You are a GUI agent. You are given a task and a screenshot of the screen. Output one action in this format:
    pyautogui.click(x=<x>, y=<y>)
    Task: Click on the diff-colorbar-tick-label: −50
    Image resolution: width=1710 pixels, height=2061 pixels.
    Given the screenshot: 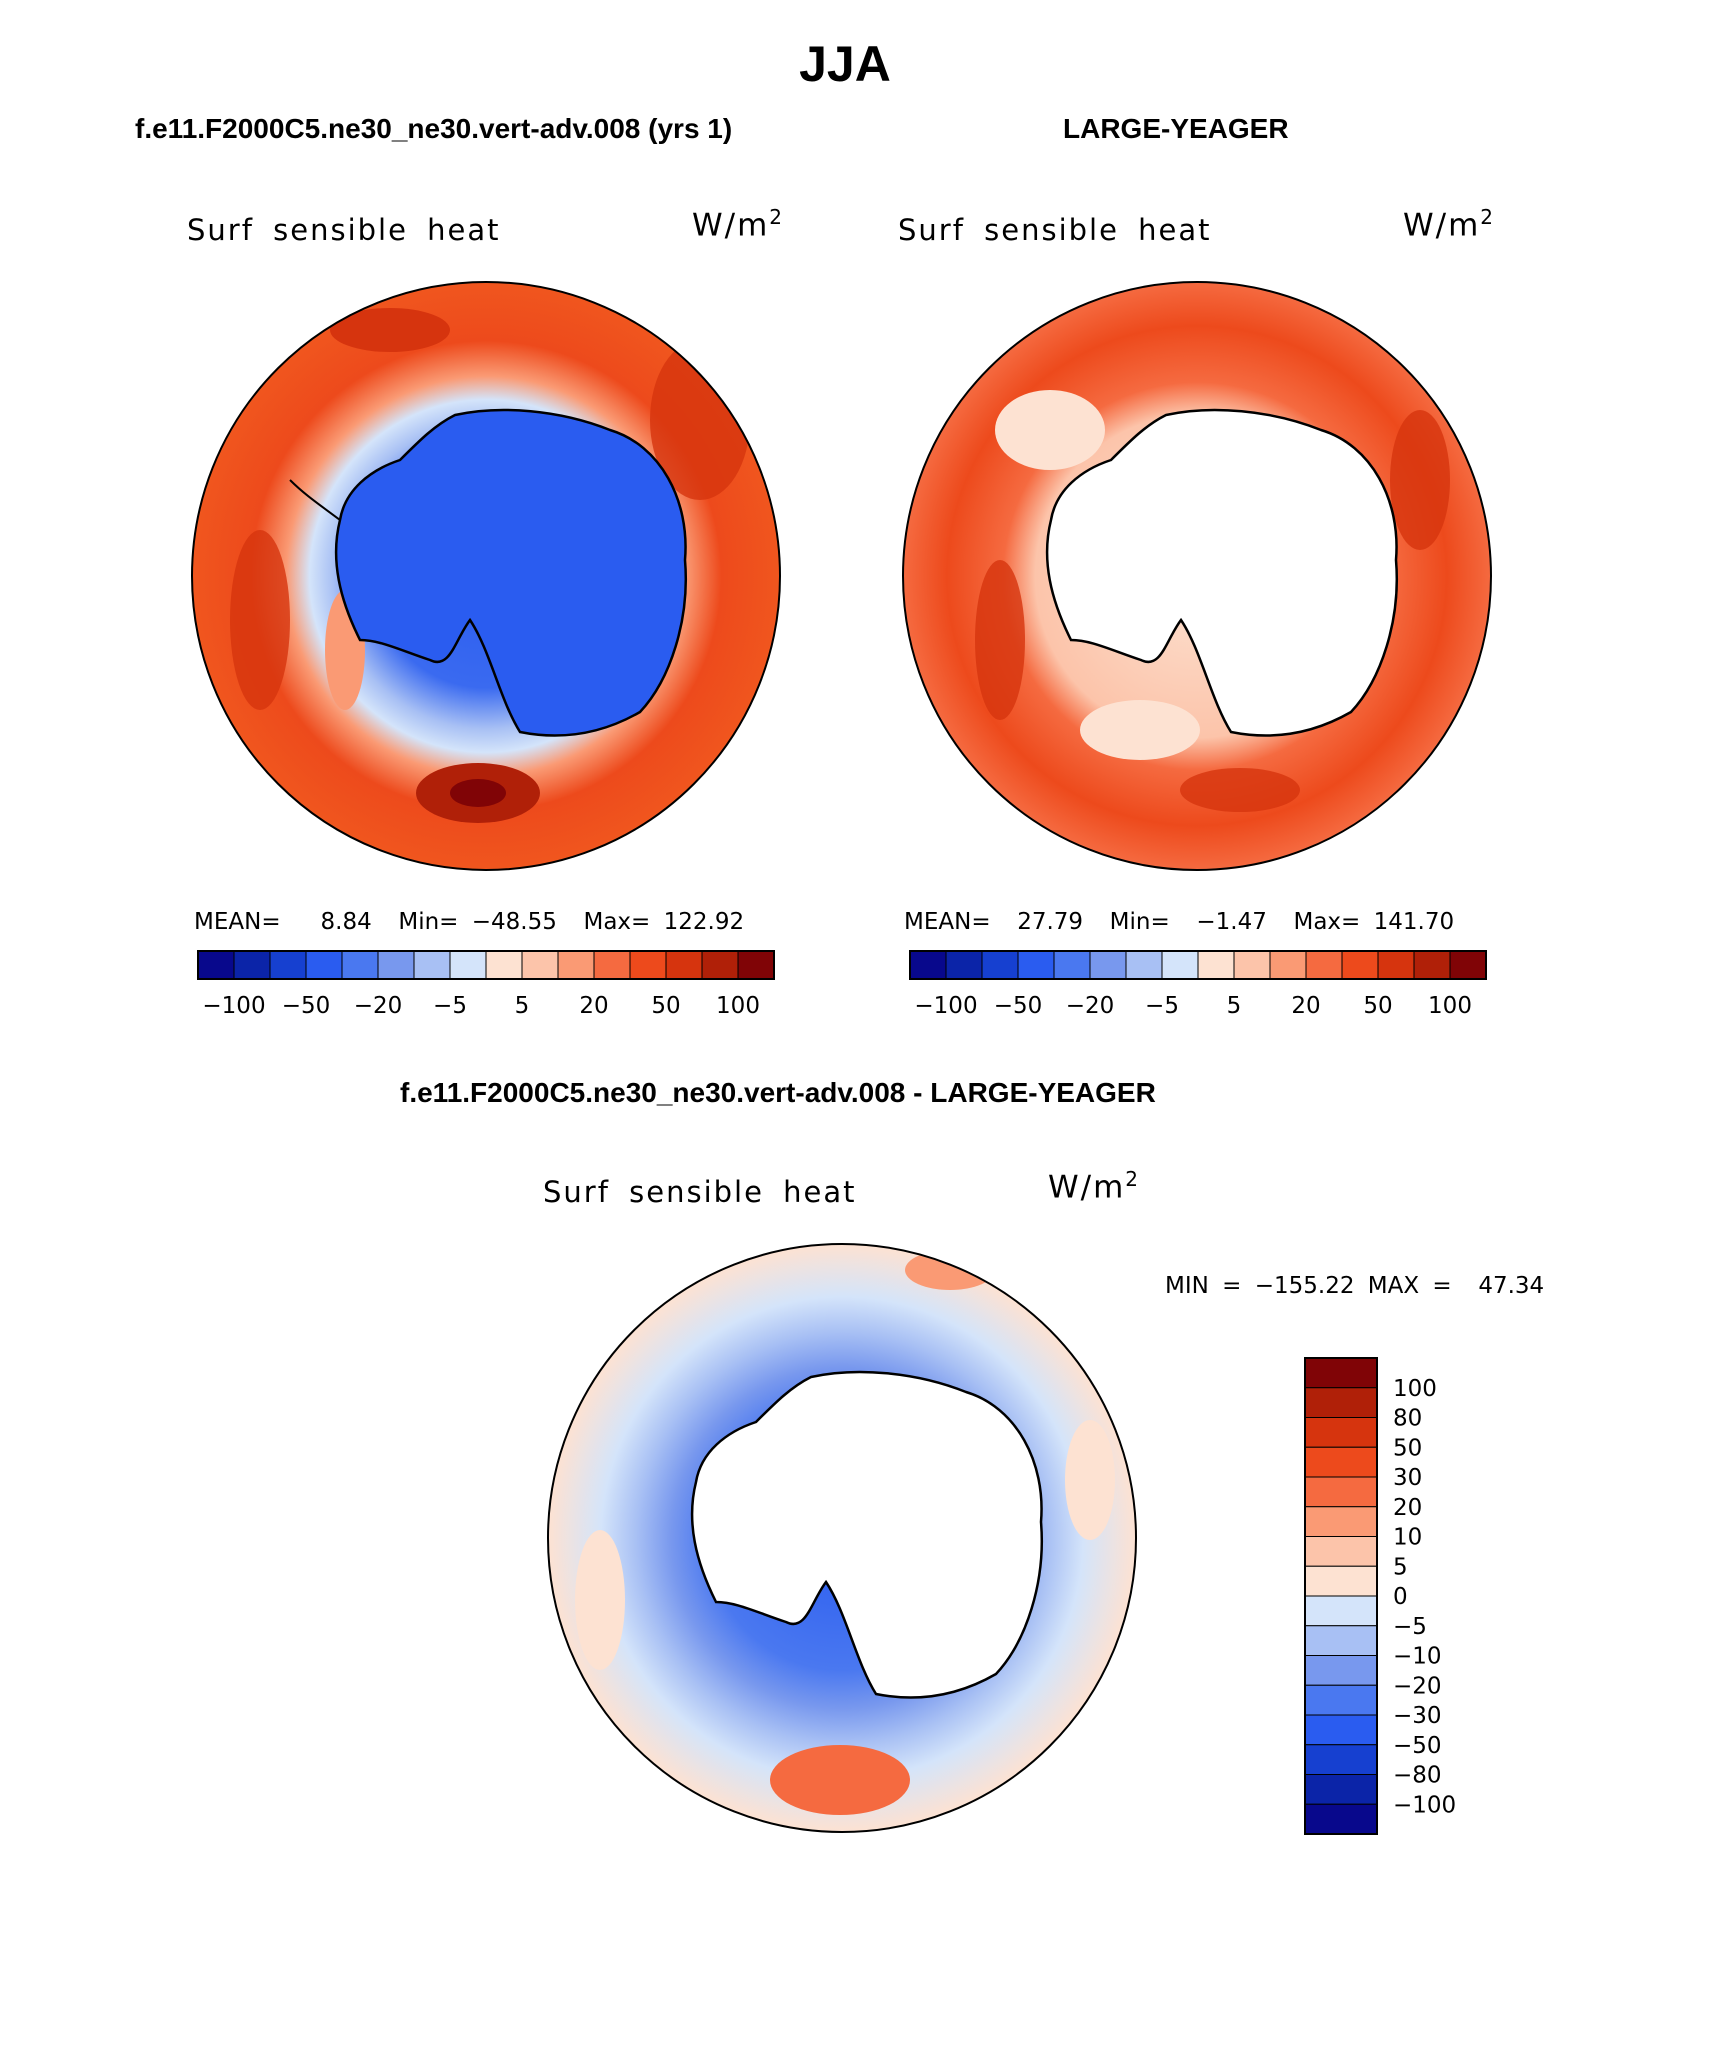 What is the action you would take?
    pyautogui.click(x=1417, y=1746)
    